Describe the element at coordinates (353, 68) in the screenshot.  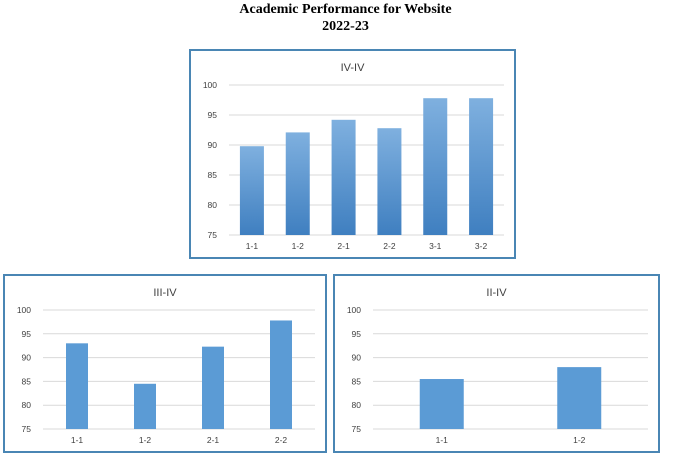
I see `chart-title-iv-iv: IV-IV` at that location.